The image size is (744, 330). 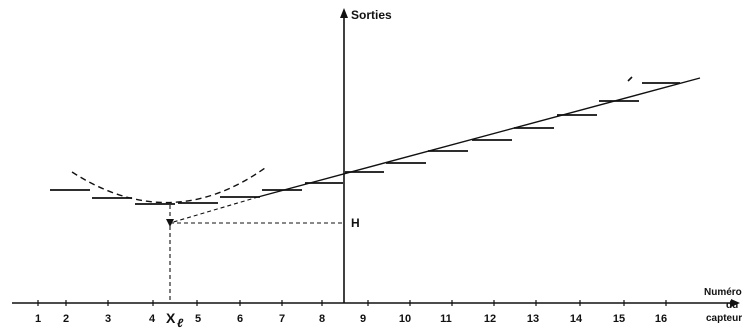 What do you see at coordinates (180, 323) in the screenshot?
I see `xl-label-subscript: ℓ` at bounding box center [180, 323].